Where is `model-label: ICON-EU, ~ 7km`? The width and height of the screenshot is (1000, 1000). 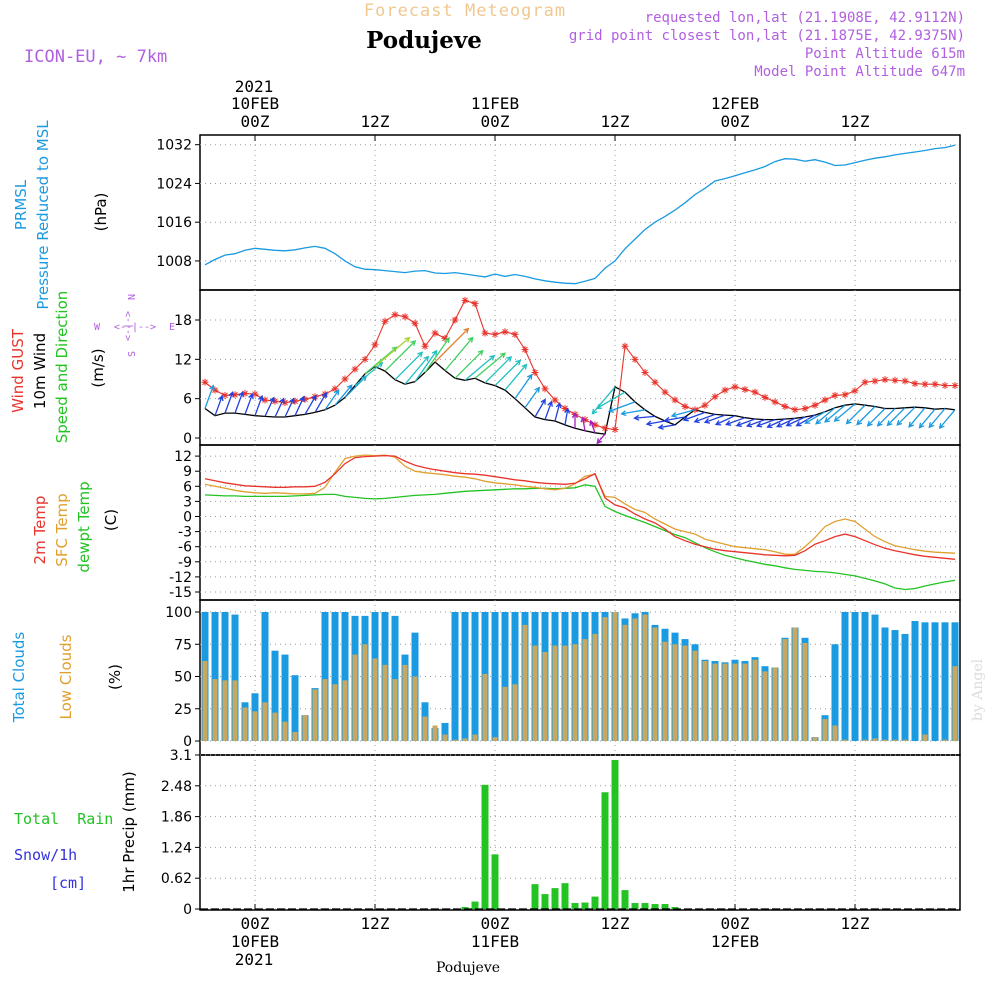
model-label: ICON-EU, ~ 7km is located at coordinates (95, 57).